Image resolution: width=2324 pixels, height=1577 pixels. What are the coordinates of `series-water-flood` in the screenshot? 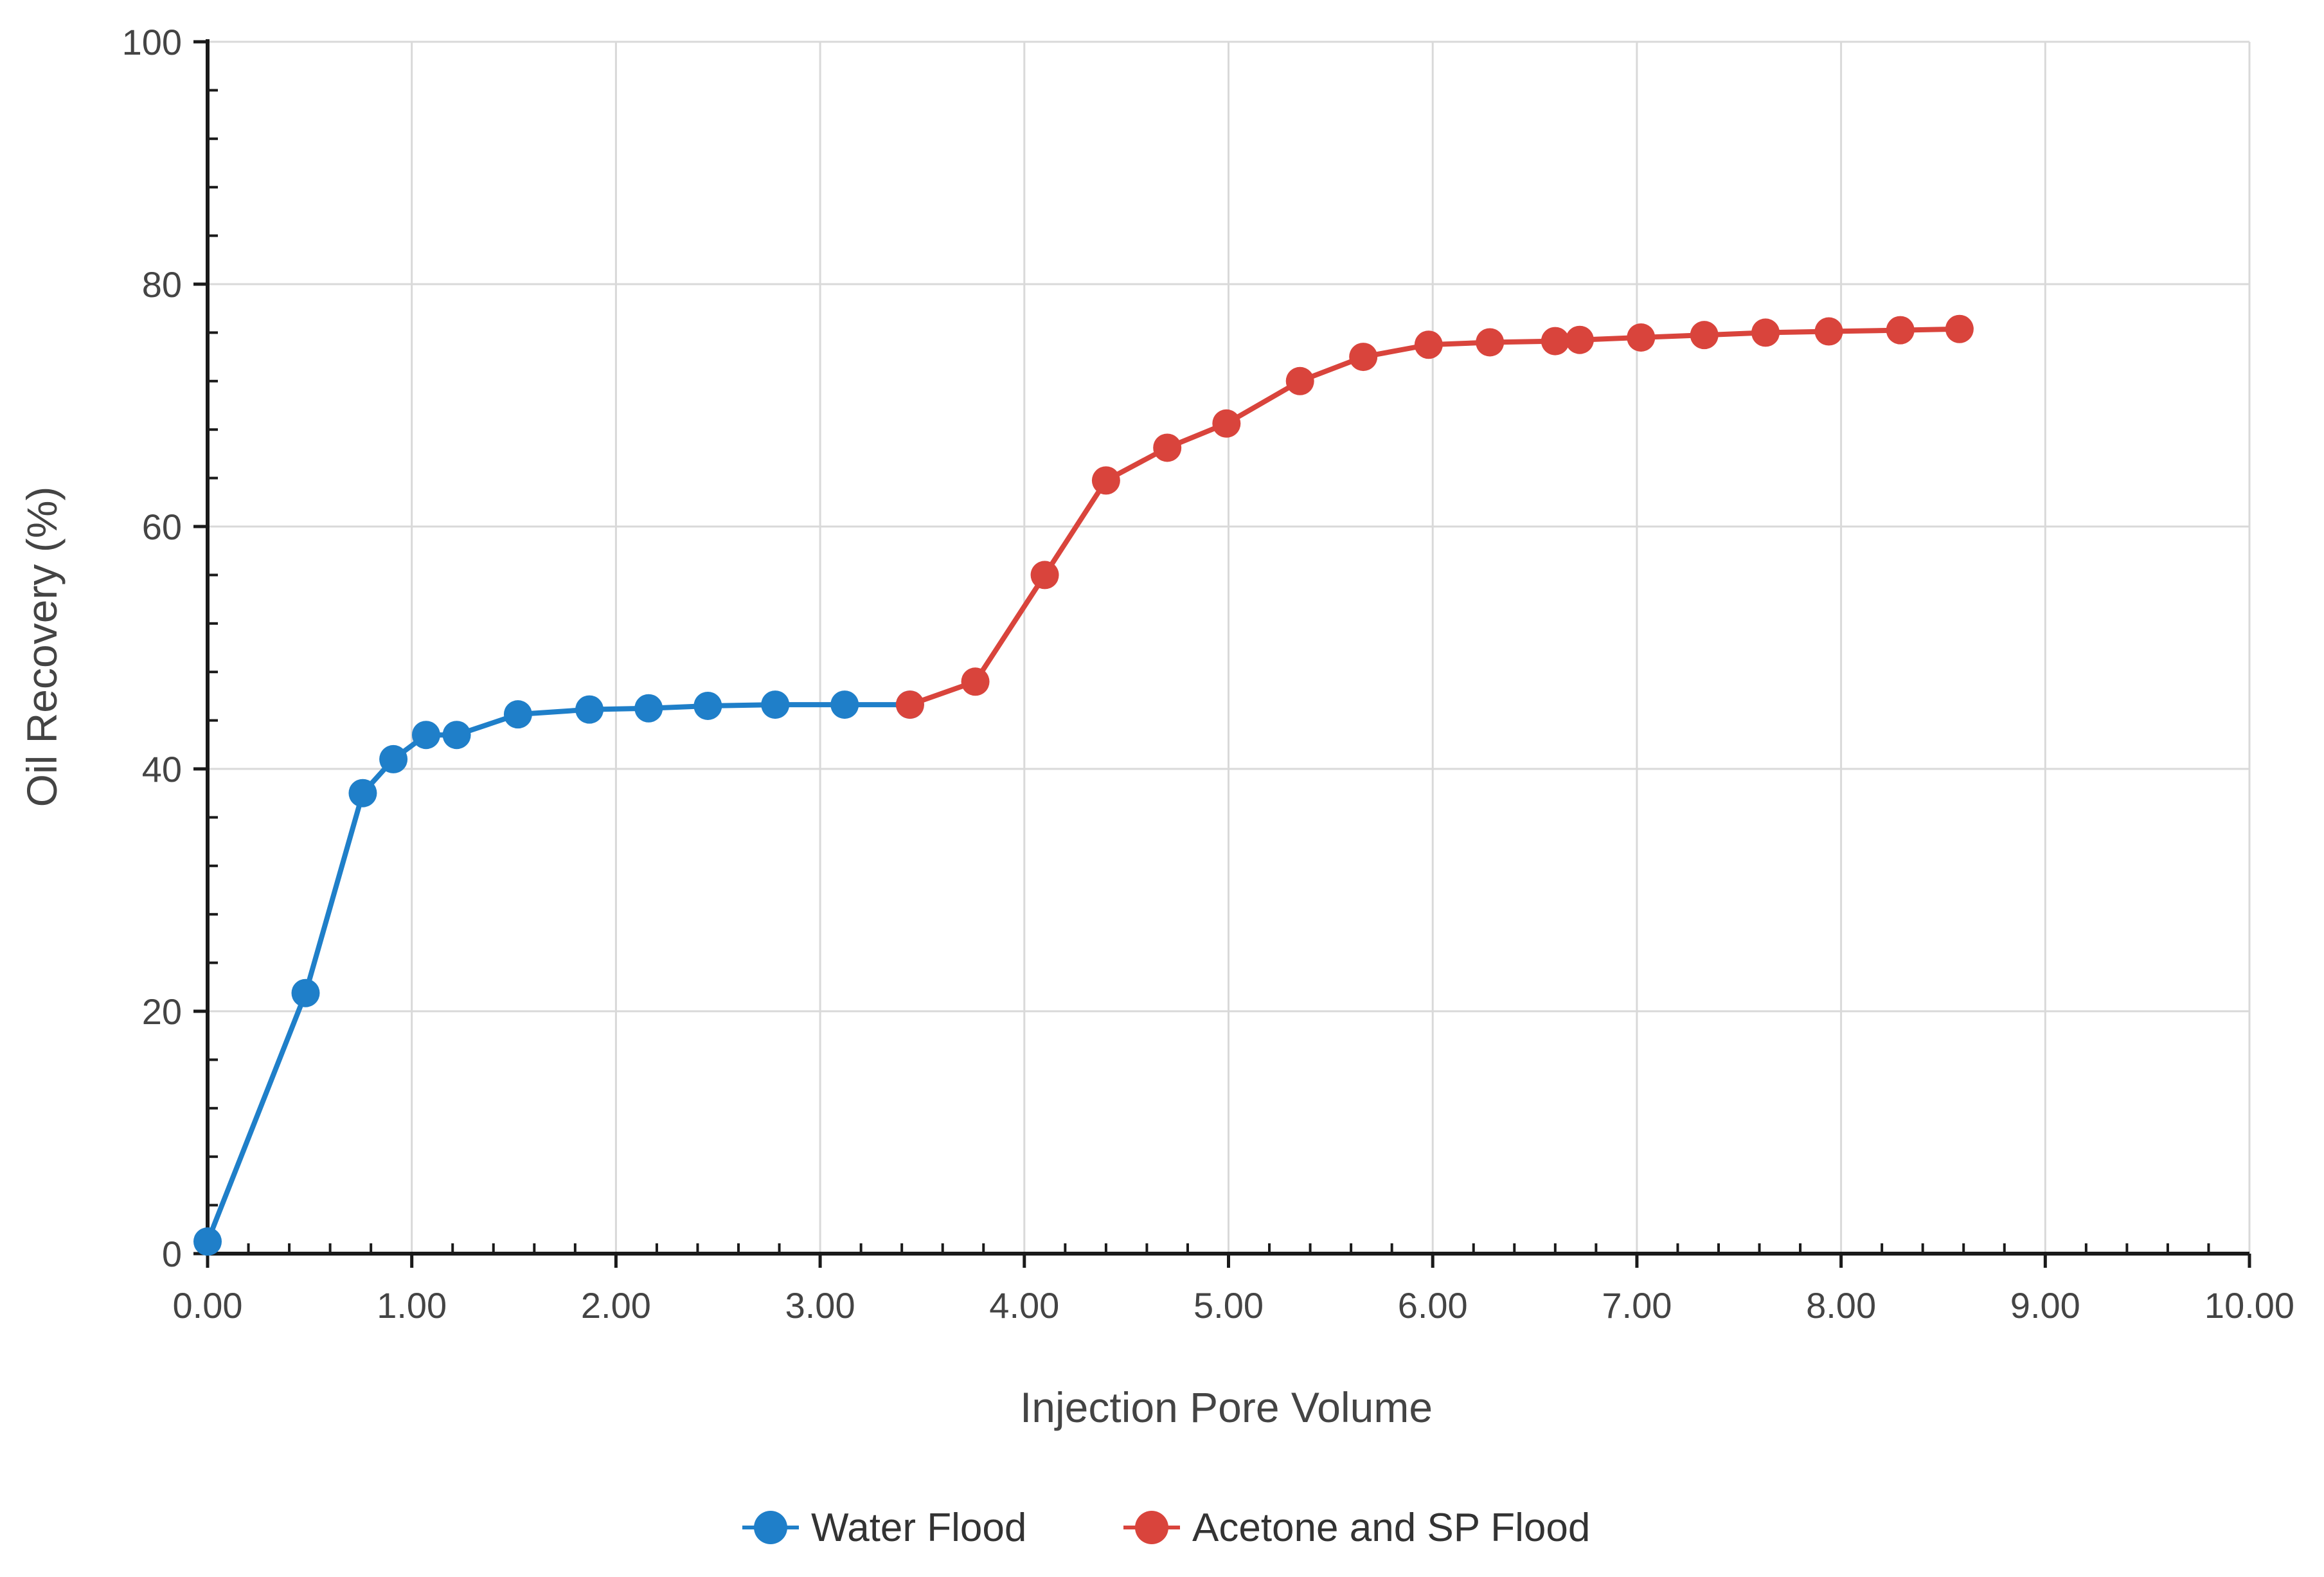 It's located at (559, 973).